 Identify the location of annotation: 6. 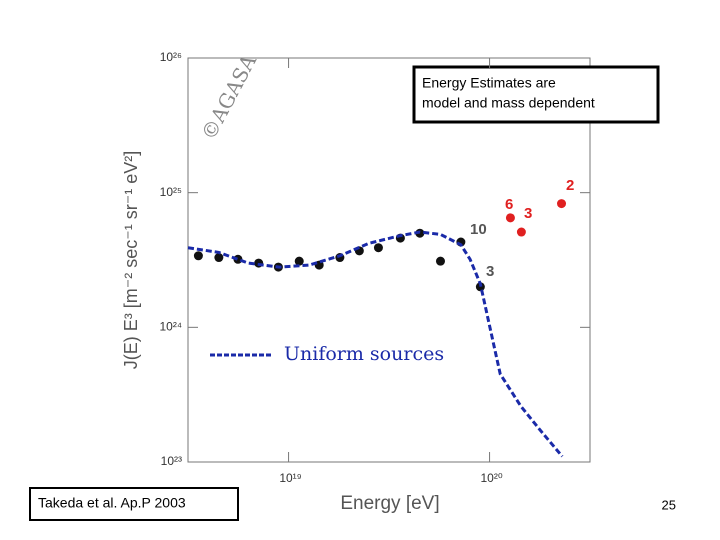
(509, 204).